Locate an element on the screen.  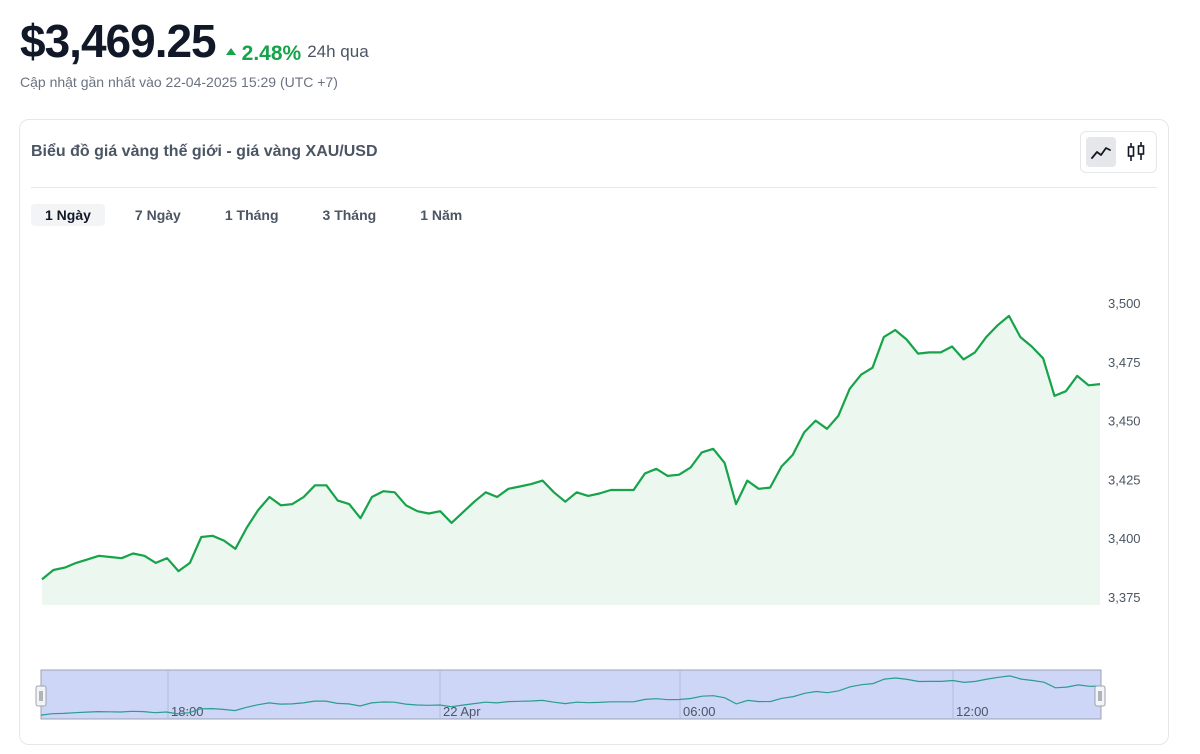
navigator-right-handle is located at coordinates (1100, 696).